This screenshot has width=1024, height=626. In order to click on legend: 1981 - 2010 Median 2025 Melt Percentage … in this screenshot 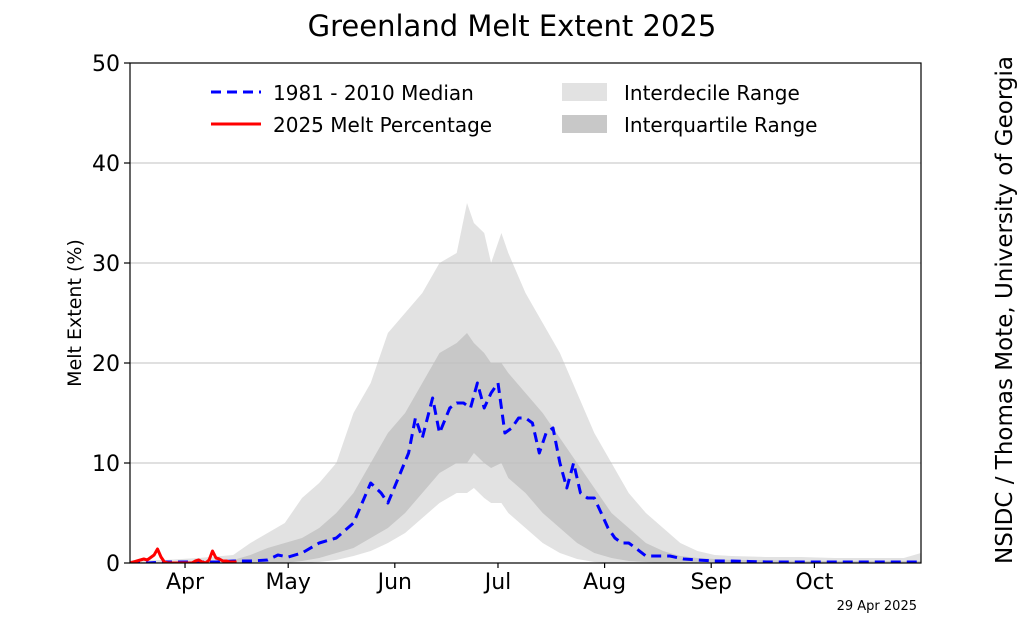, I will do `click(514, 109)`.